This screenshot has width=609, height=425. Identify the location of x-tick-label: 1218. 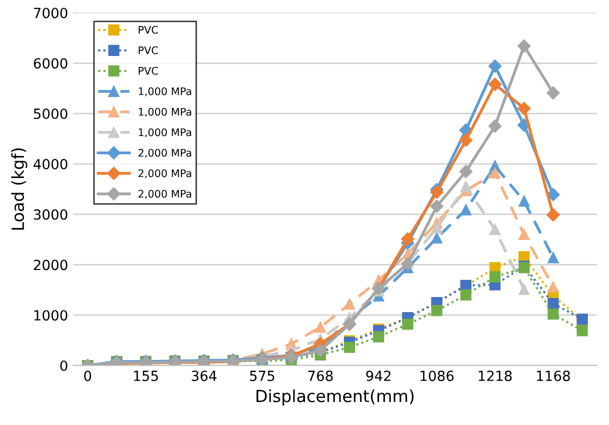
(495, 376).